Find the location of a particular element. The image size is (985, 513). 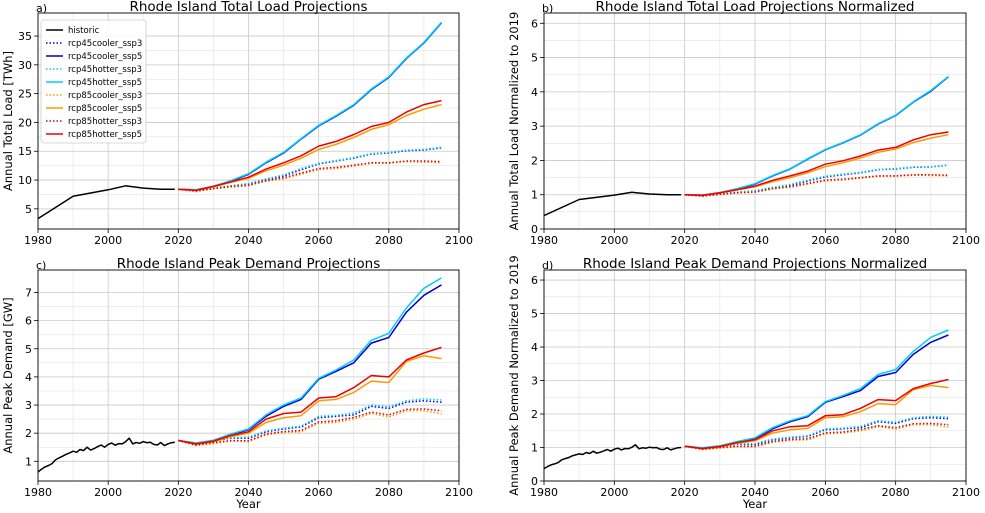

y-tick-label: 7 is located at coordinates (28, 293).